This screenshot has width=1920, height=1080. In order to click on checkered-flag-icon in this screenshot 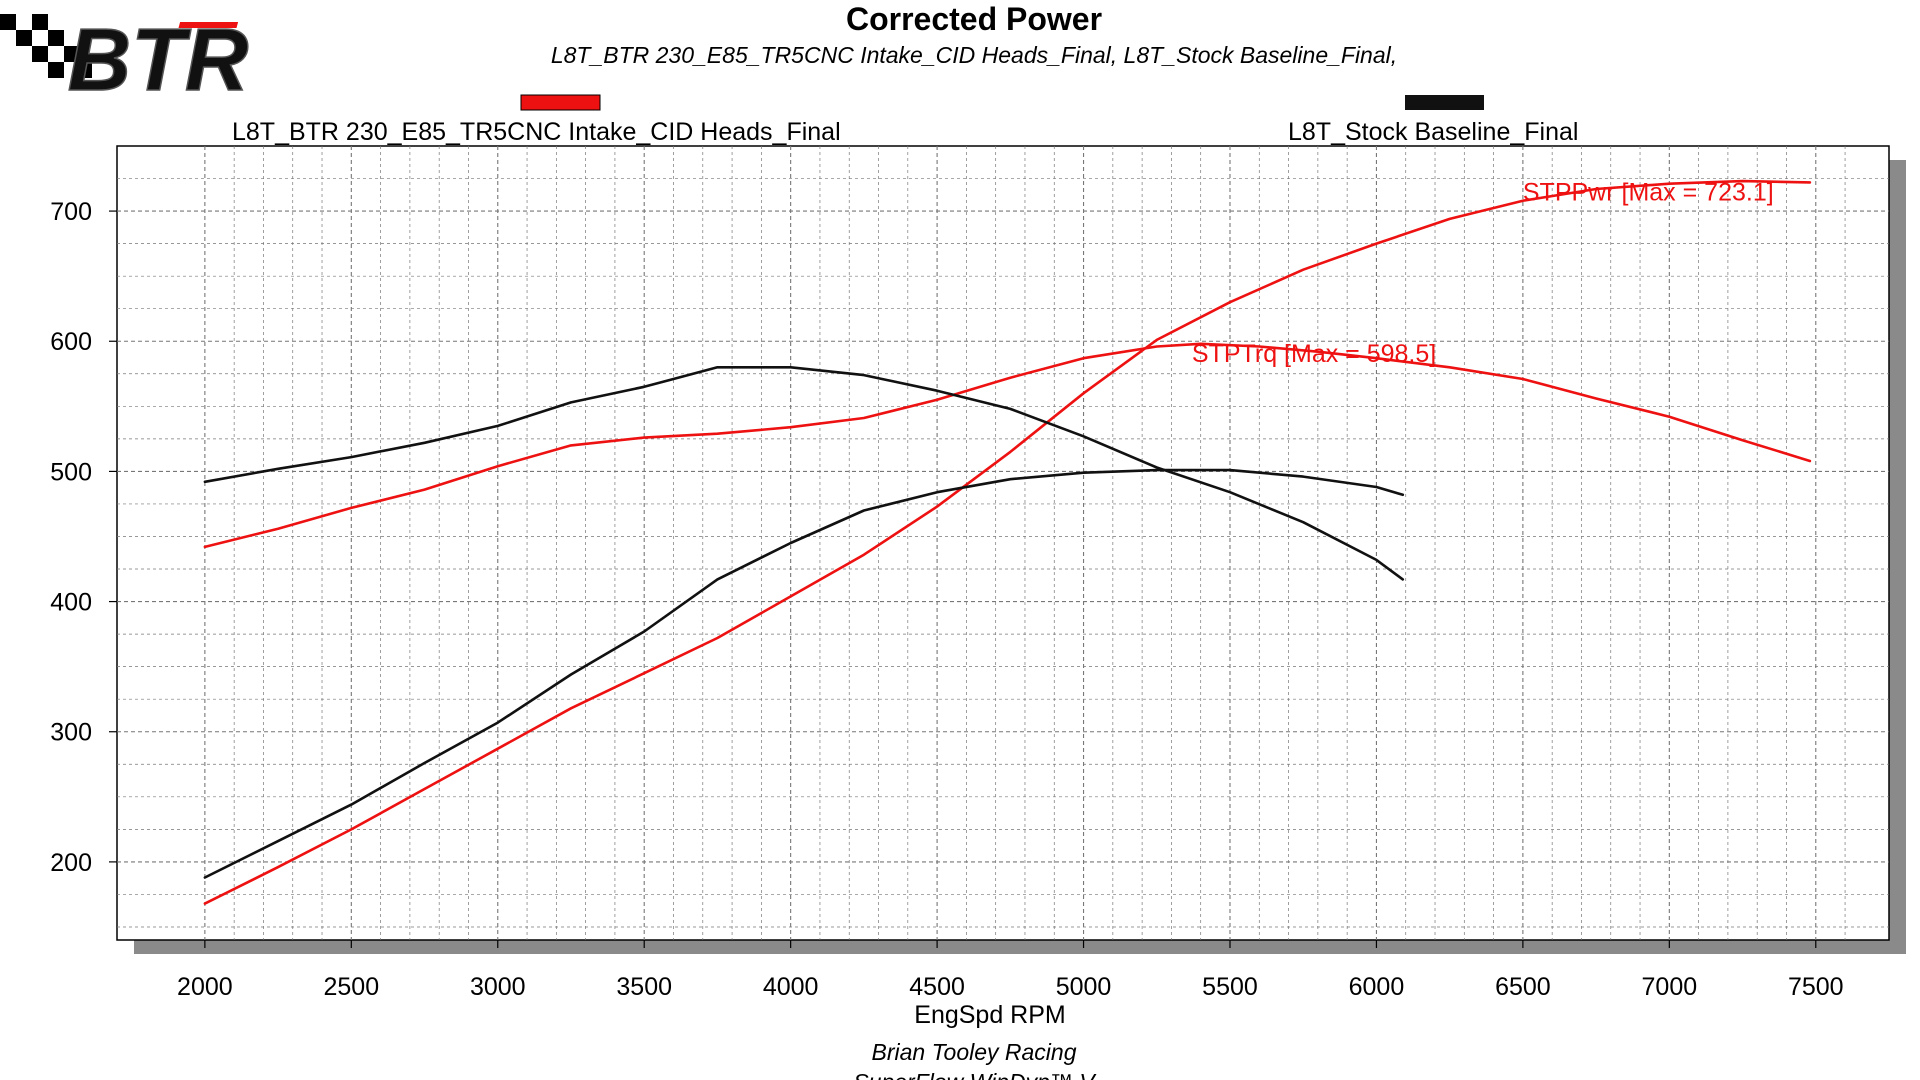, I will do `click(46, 46)`.